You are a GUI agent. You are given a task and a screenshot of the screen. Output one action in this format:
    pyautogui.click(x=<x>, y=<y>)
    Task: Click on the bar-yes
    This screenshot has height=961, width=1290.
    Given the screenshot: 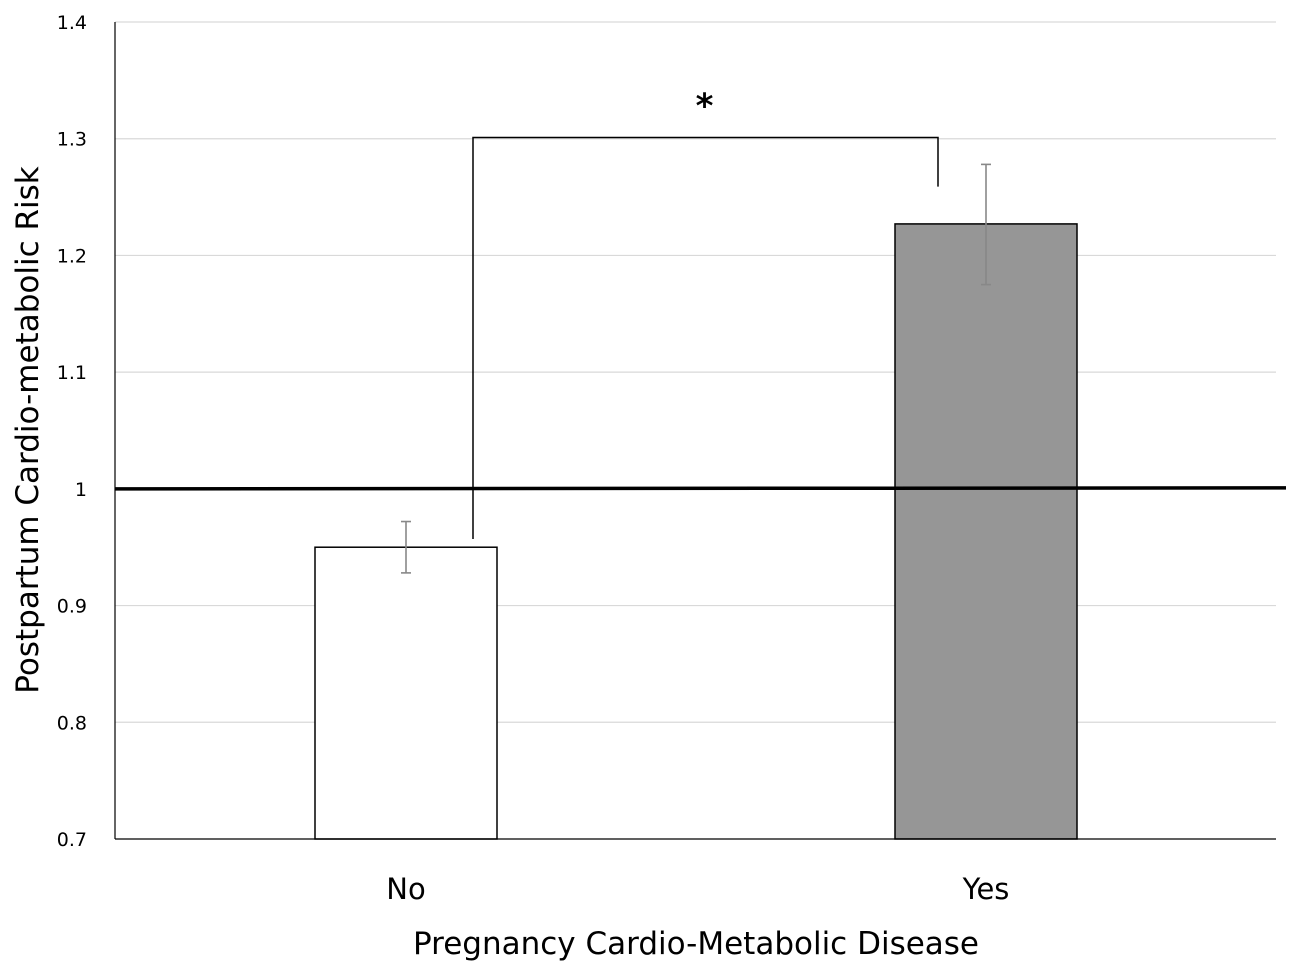 What is the action you would take?
    pyautogui.click(x=986, y=531)
    